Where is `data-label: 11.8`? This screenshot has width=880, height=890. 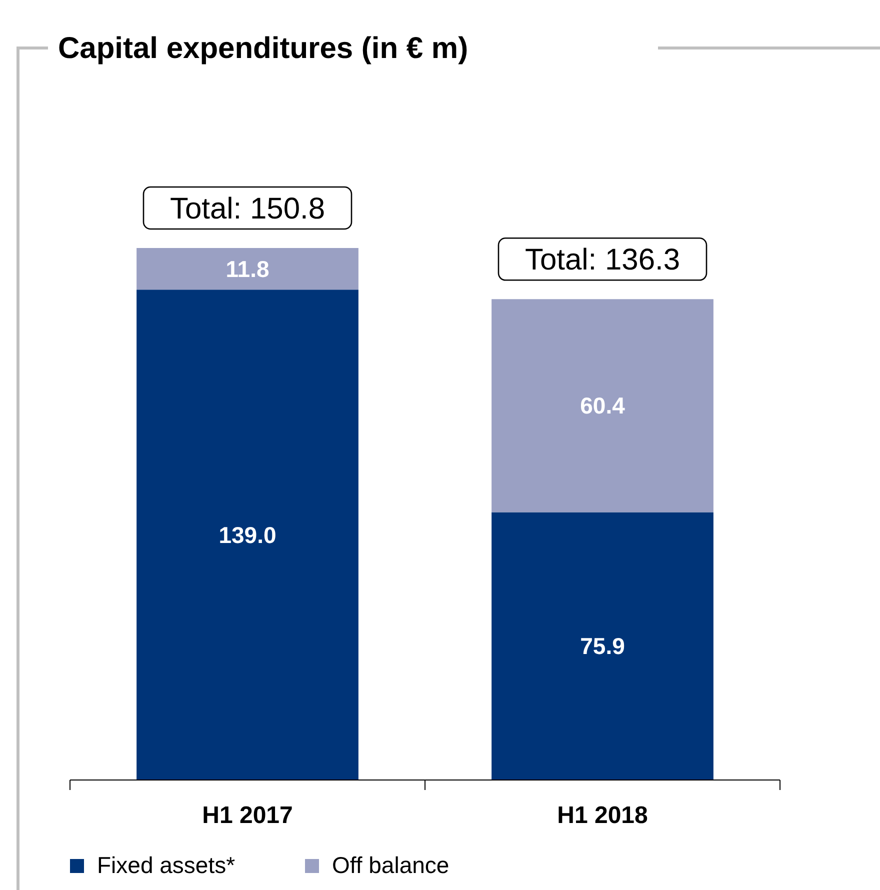
data-label: 11.8 is located at coordinates (248, 269).